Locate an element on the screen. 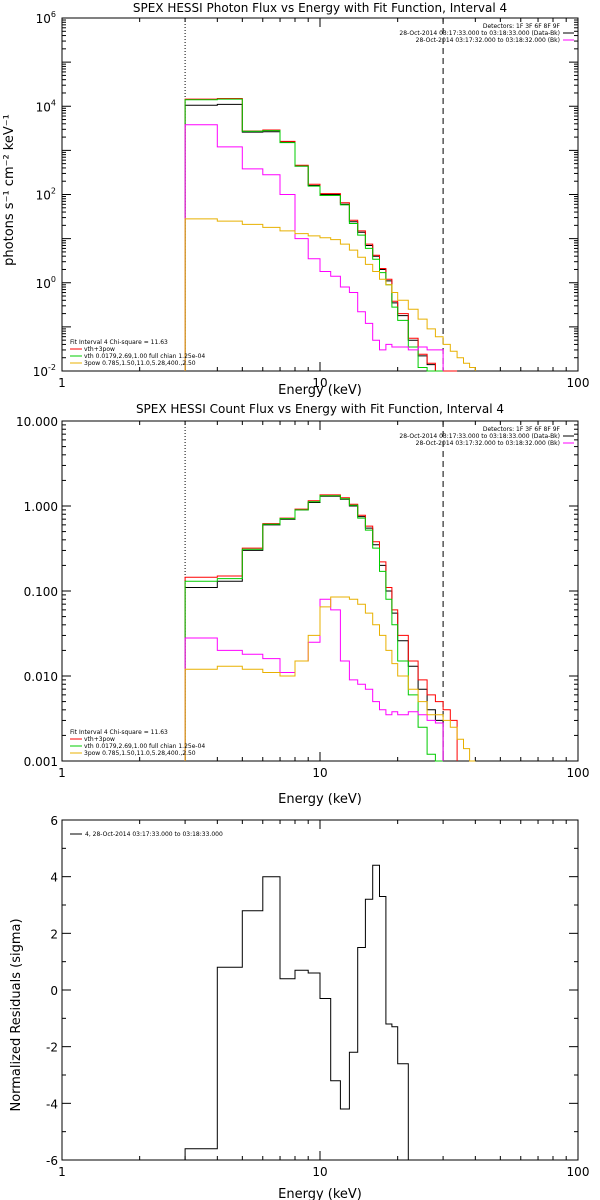 Image resolution: width=600 pixels, height=1200 pixels. residuals-y-tick-label: -6 is located at coordinates (52, 1161).